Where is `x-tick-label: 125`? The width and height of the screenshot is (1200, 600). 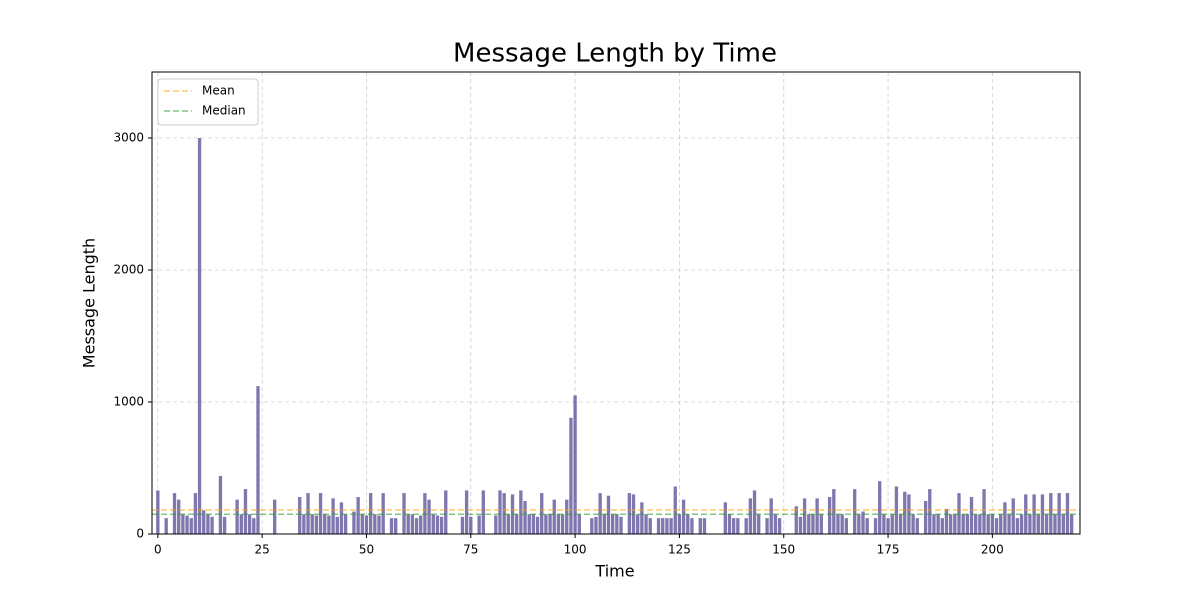
x-tick-label: 125 is located at coordinates (679, 550).